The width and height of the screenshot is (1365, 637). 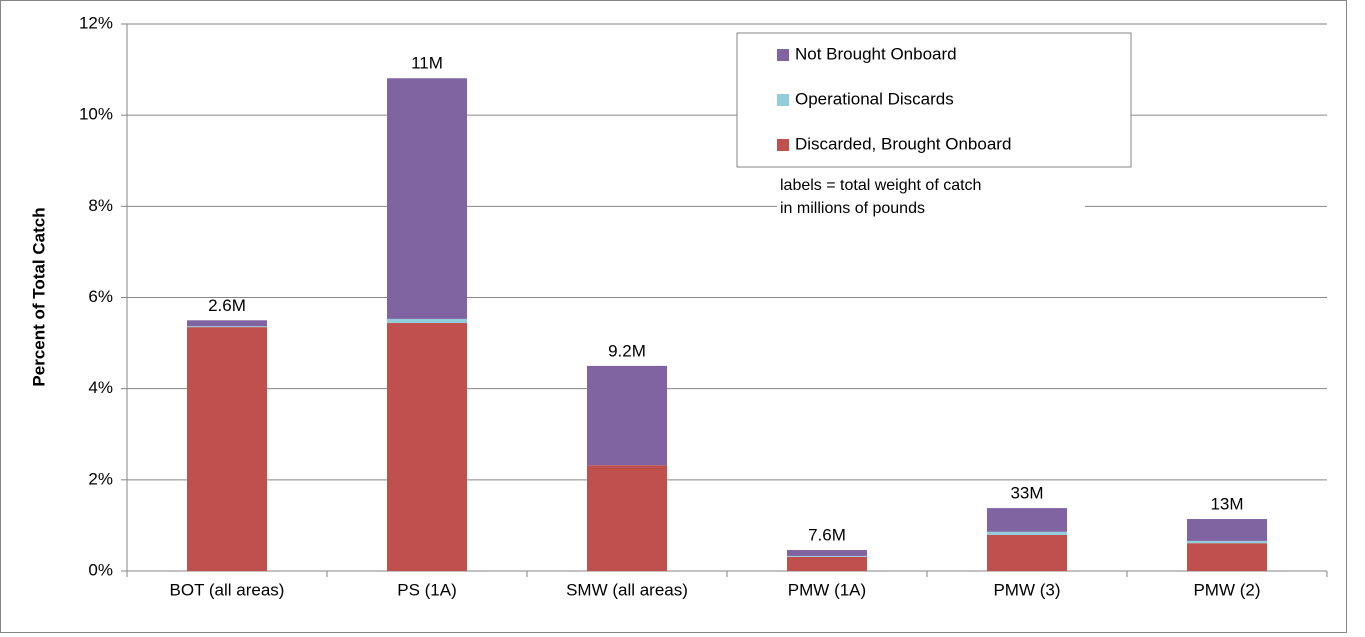 What do you see at coordinates (427, 589) in the screenshot?
I see `x-tick-label: PS (1A)` at bounding box center [427, 589].